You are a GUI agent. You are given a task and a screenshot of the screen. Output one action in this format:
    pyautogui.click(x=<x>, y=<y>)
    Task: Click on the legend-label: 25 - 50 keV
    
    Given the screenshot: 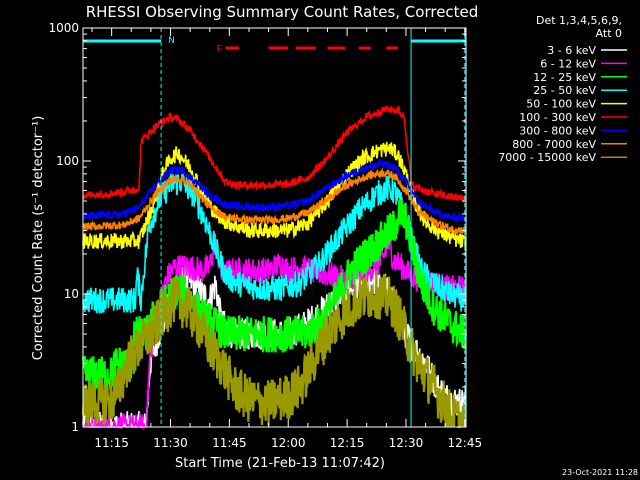 What is the action you would take?
    pyautogui.click(x=564, y=90)
    